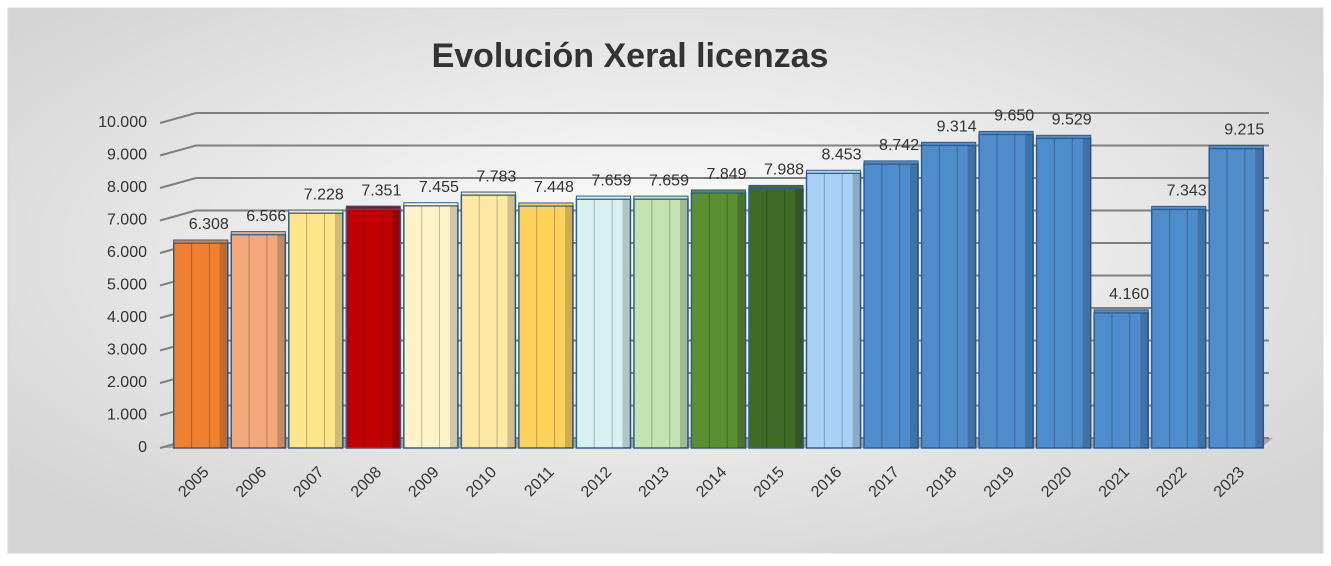 The height and width of the screenshot is (566, 1331). Describe the element at coordinates (784, 170) in the screenshot. I see `value-label: 7.988` at that location.